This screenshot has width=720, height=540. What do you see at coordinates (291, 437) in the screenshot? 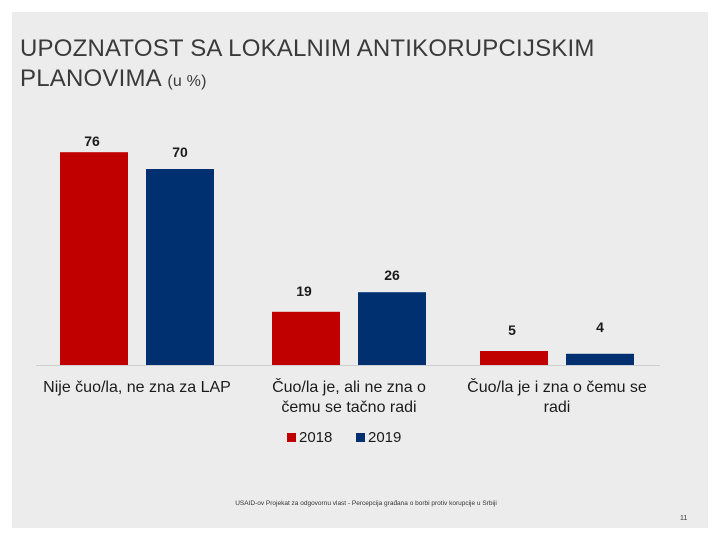
I see `legend-swatch-2018` at bounding box center [291, 437].